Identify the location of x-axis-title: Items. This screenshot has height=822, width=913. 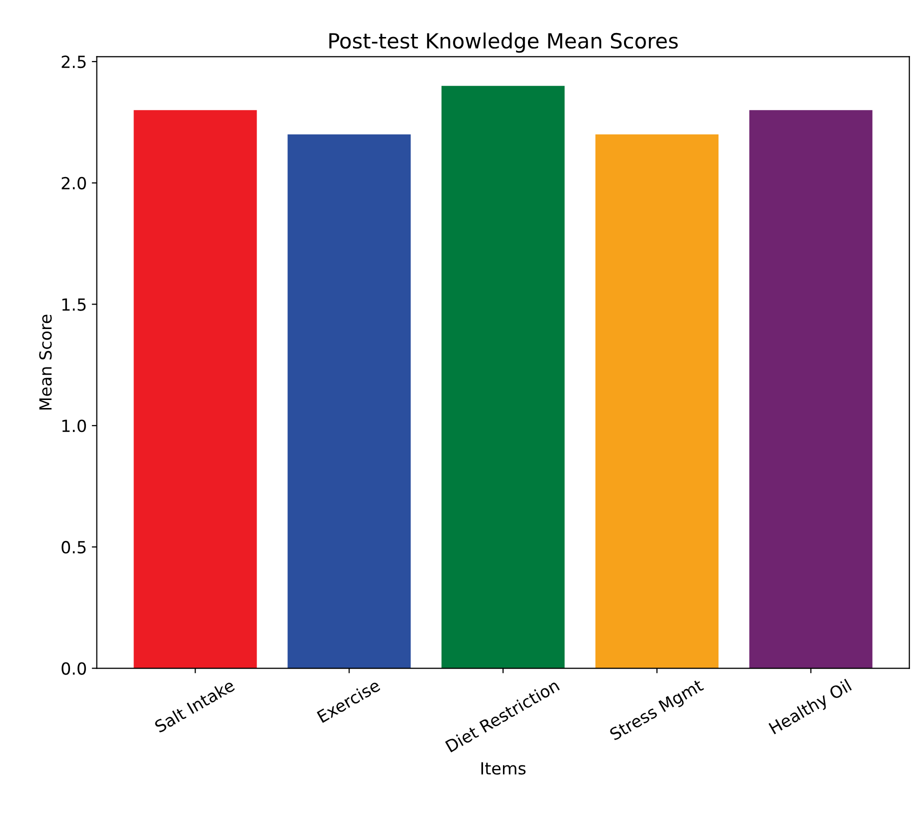
(503, 768).